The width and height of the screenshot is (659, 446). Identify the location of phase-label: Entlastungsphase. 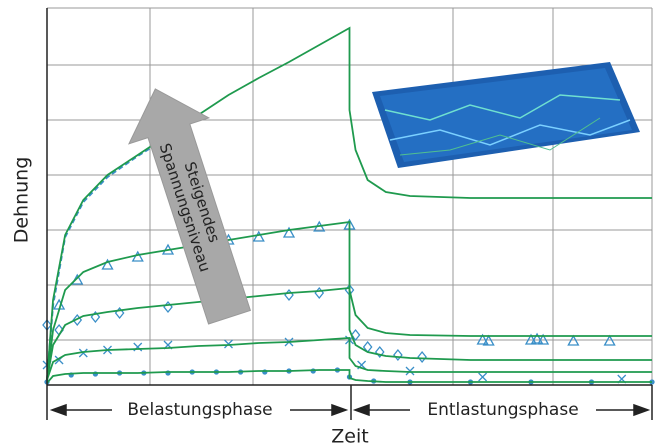
(502, 410).